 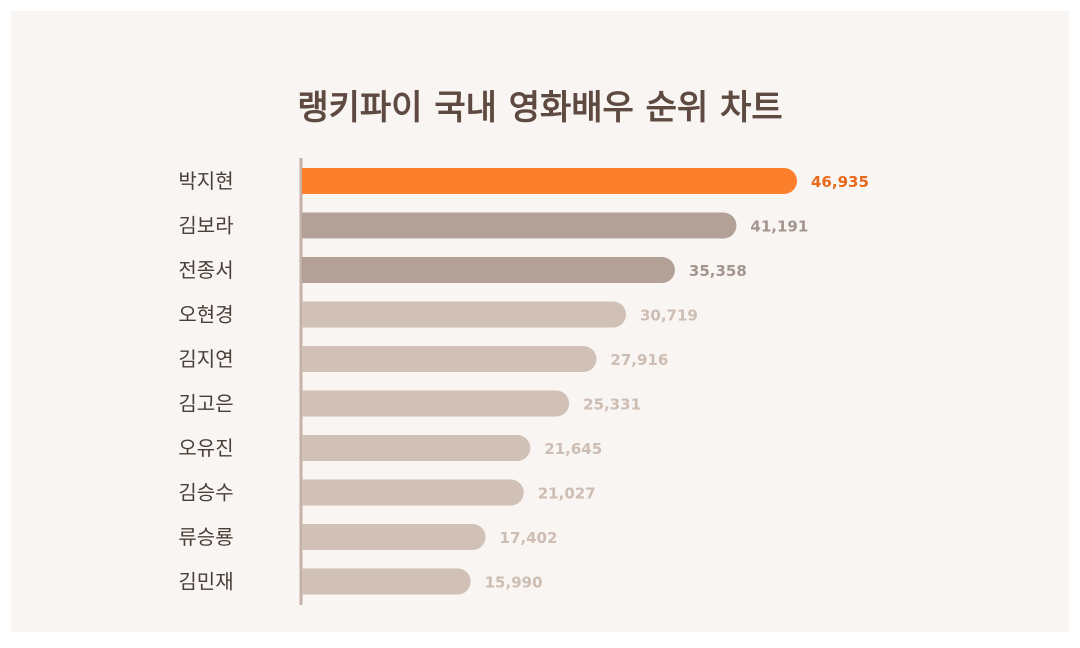 I want to click on category-label: 오현경, so click(x=205, y=315).